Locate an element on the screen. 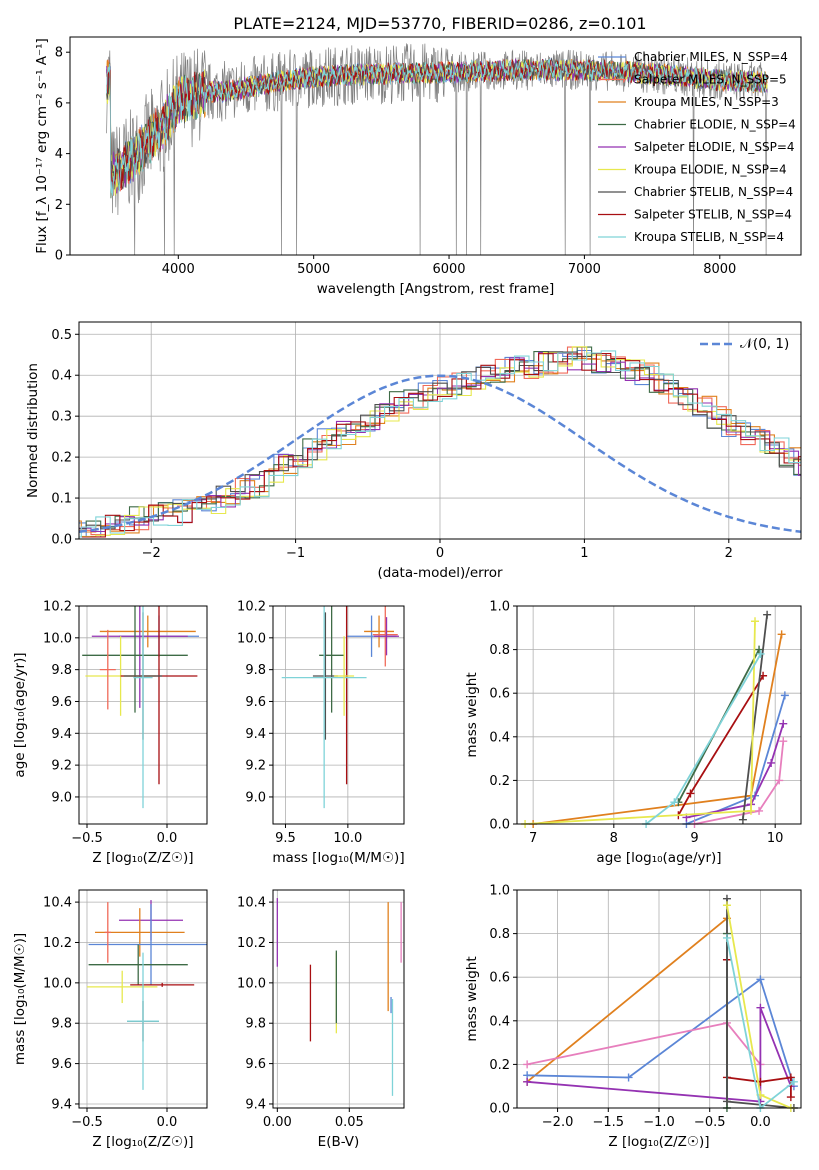  legend-label: Kroupa MILES, N_SSP=3 is located at coordinates (706, 102).